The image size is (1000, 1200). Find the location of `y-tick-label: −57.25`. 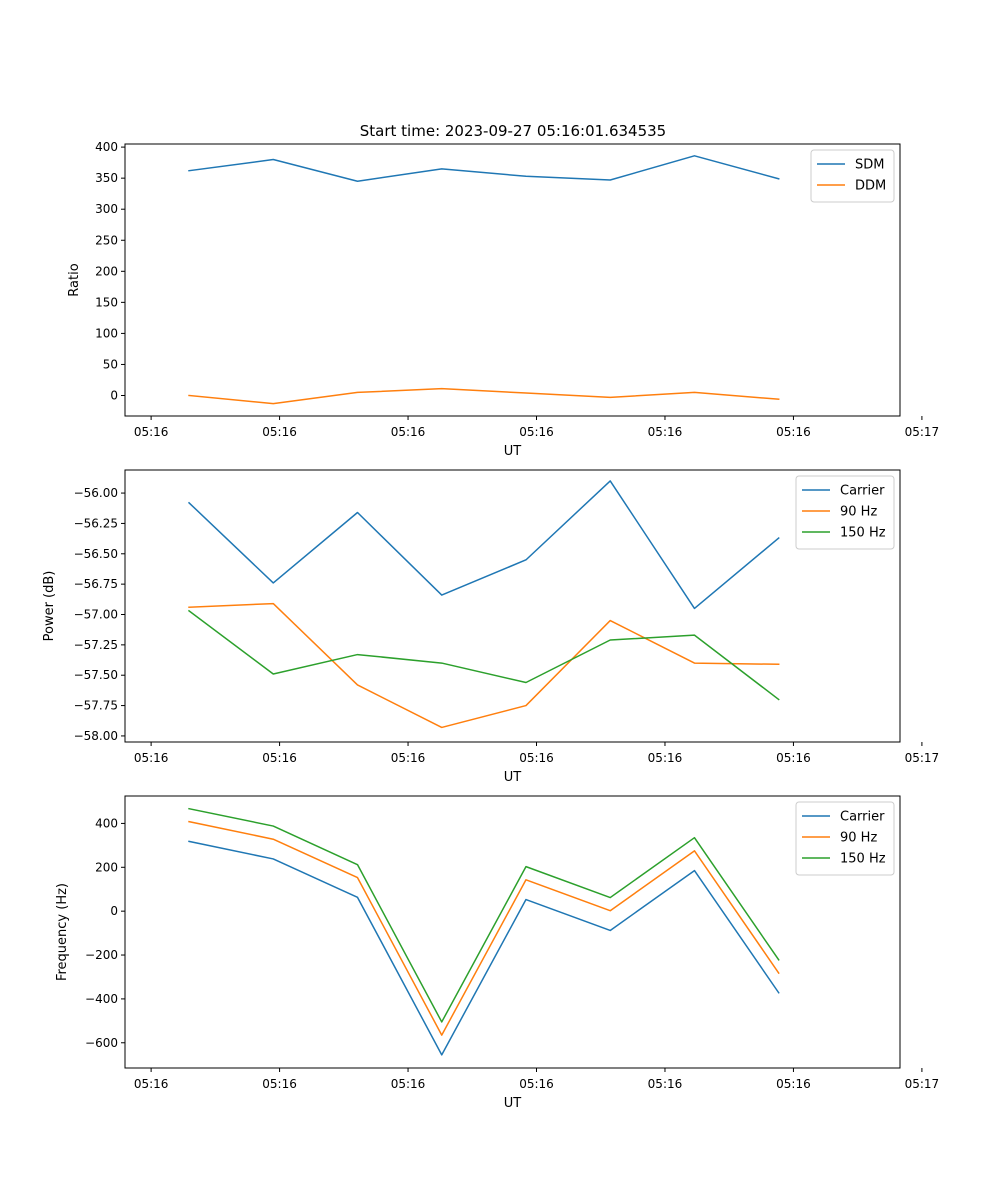

y-tick-label: −57.25 is located at coordinates (96, 645).